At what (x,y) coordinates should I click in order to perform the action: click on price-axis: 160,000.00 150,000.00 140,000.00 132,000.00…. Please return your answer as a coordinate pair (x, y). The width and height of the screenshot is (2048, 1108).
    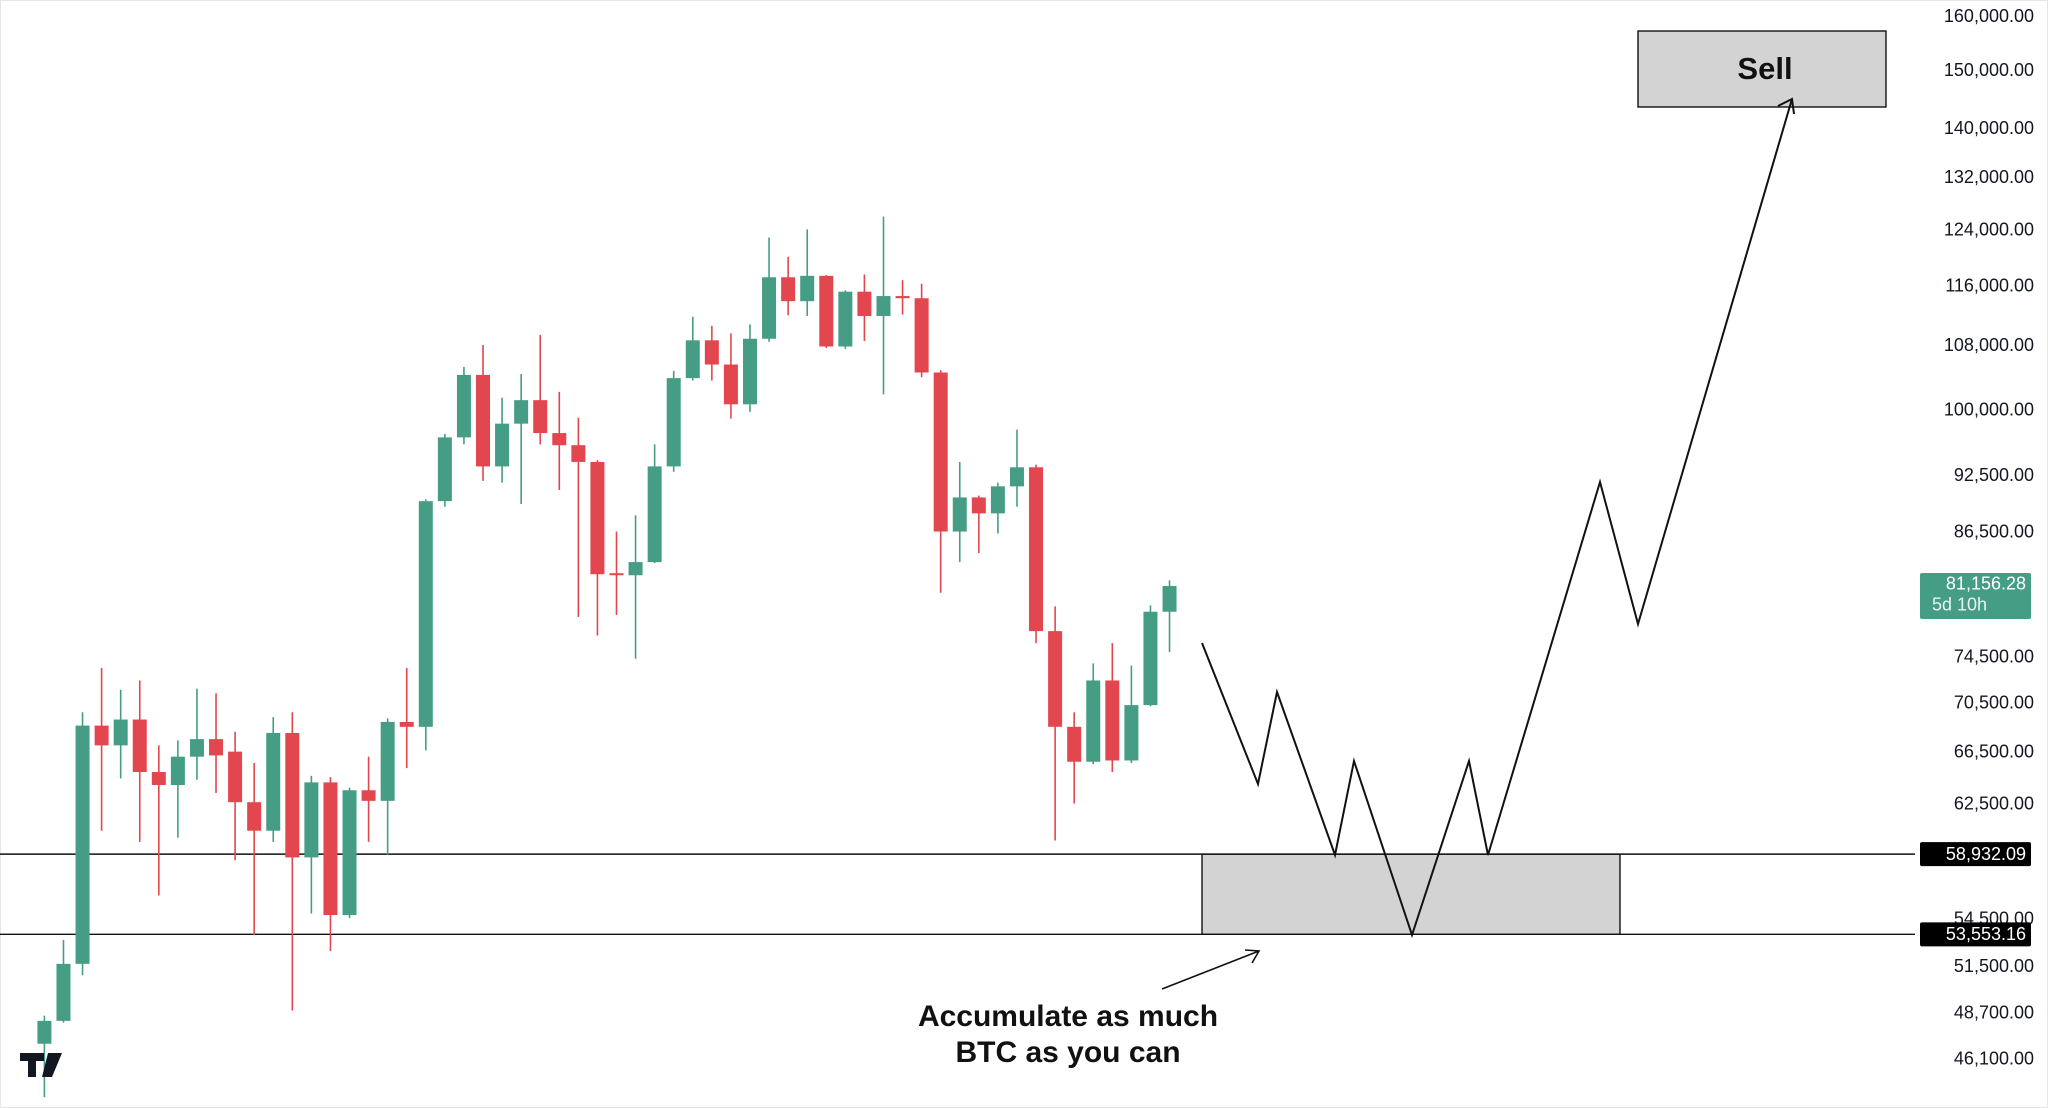
    Looking at the image, I should click on (1977, 537).